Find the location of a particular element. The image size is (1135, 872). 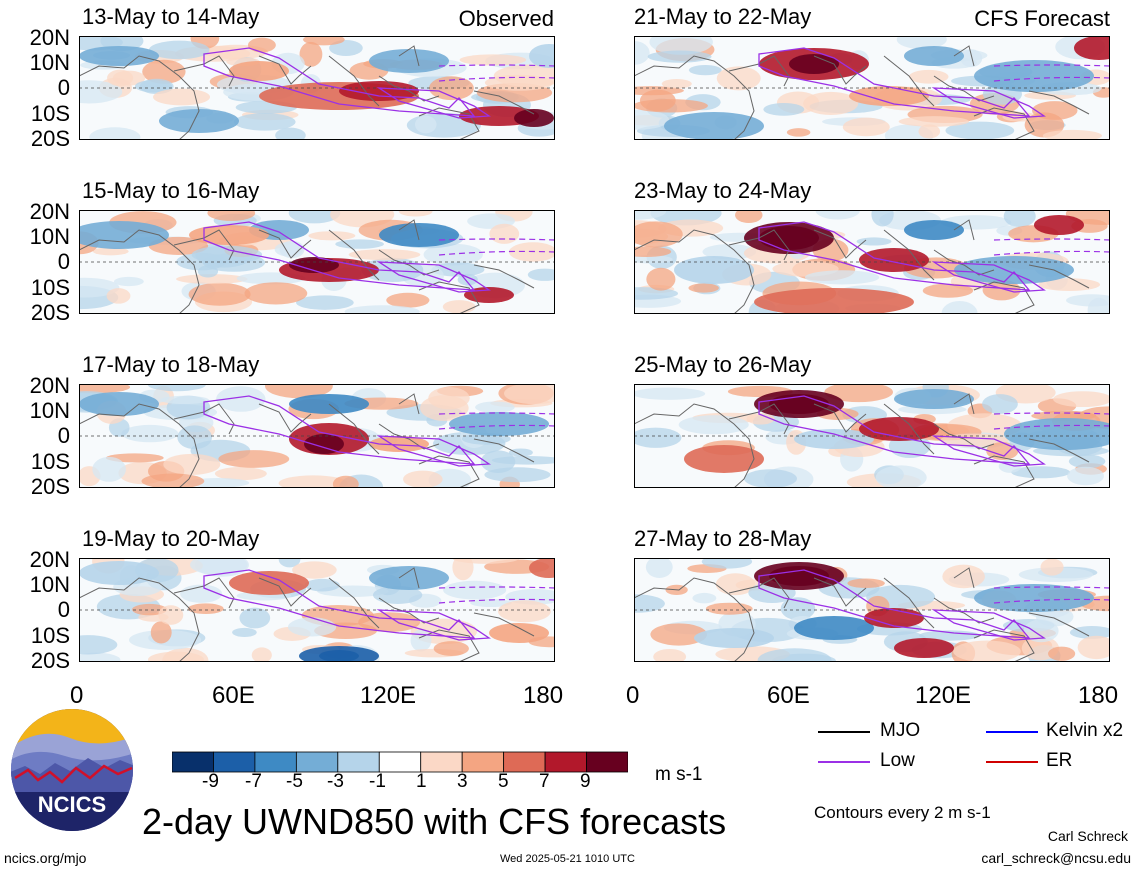

panel-title-left-2: 15-May to 16-May is located at coordinates (171, 190).